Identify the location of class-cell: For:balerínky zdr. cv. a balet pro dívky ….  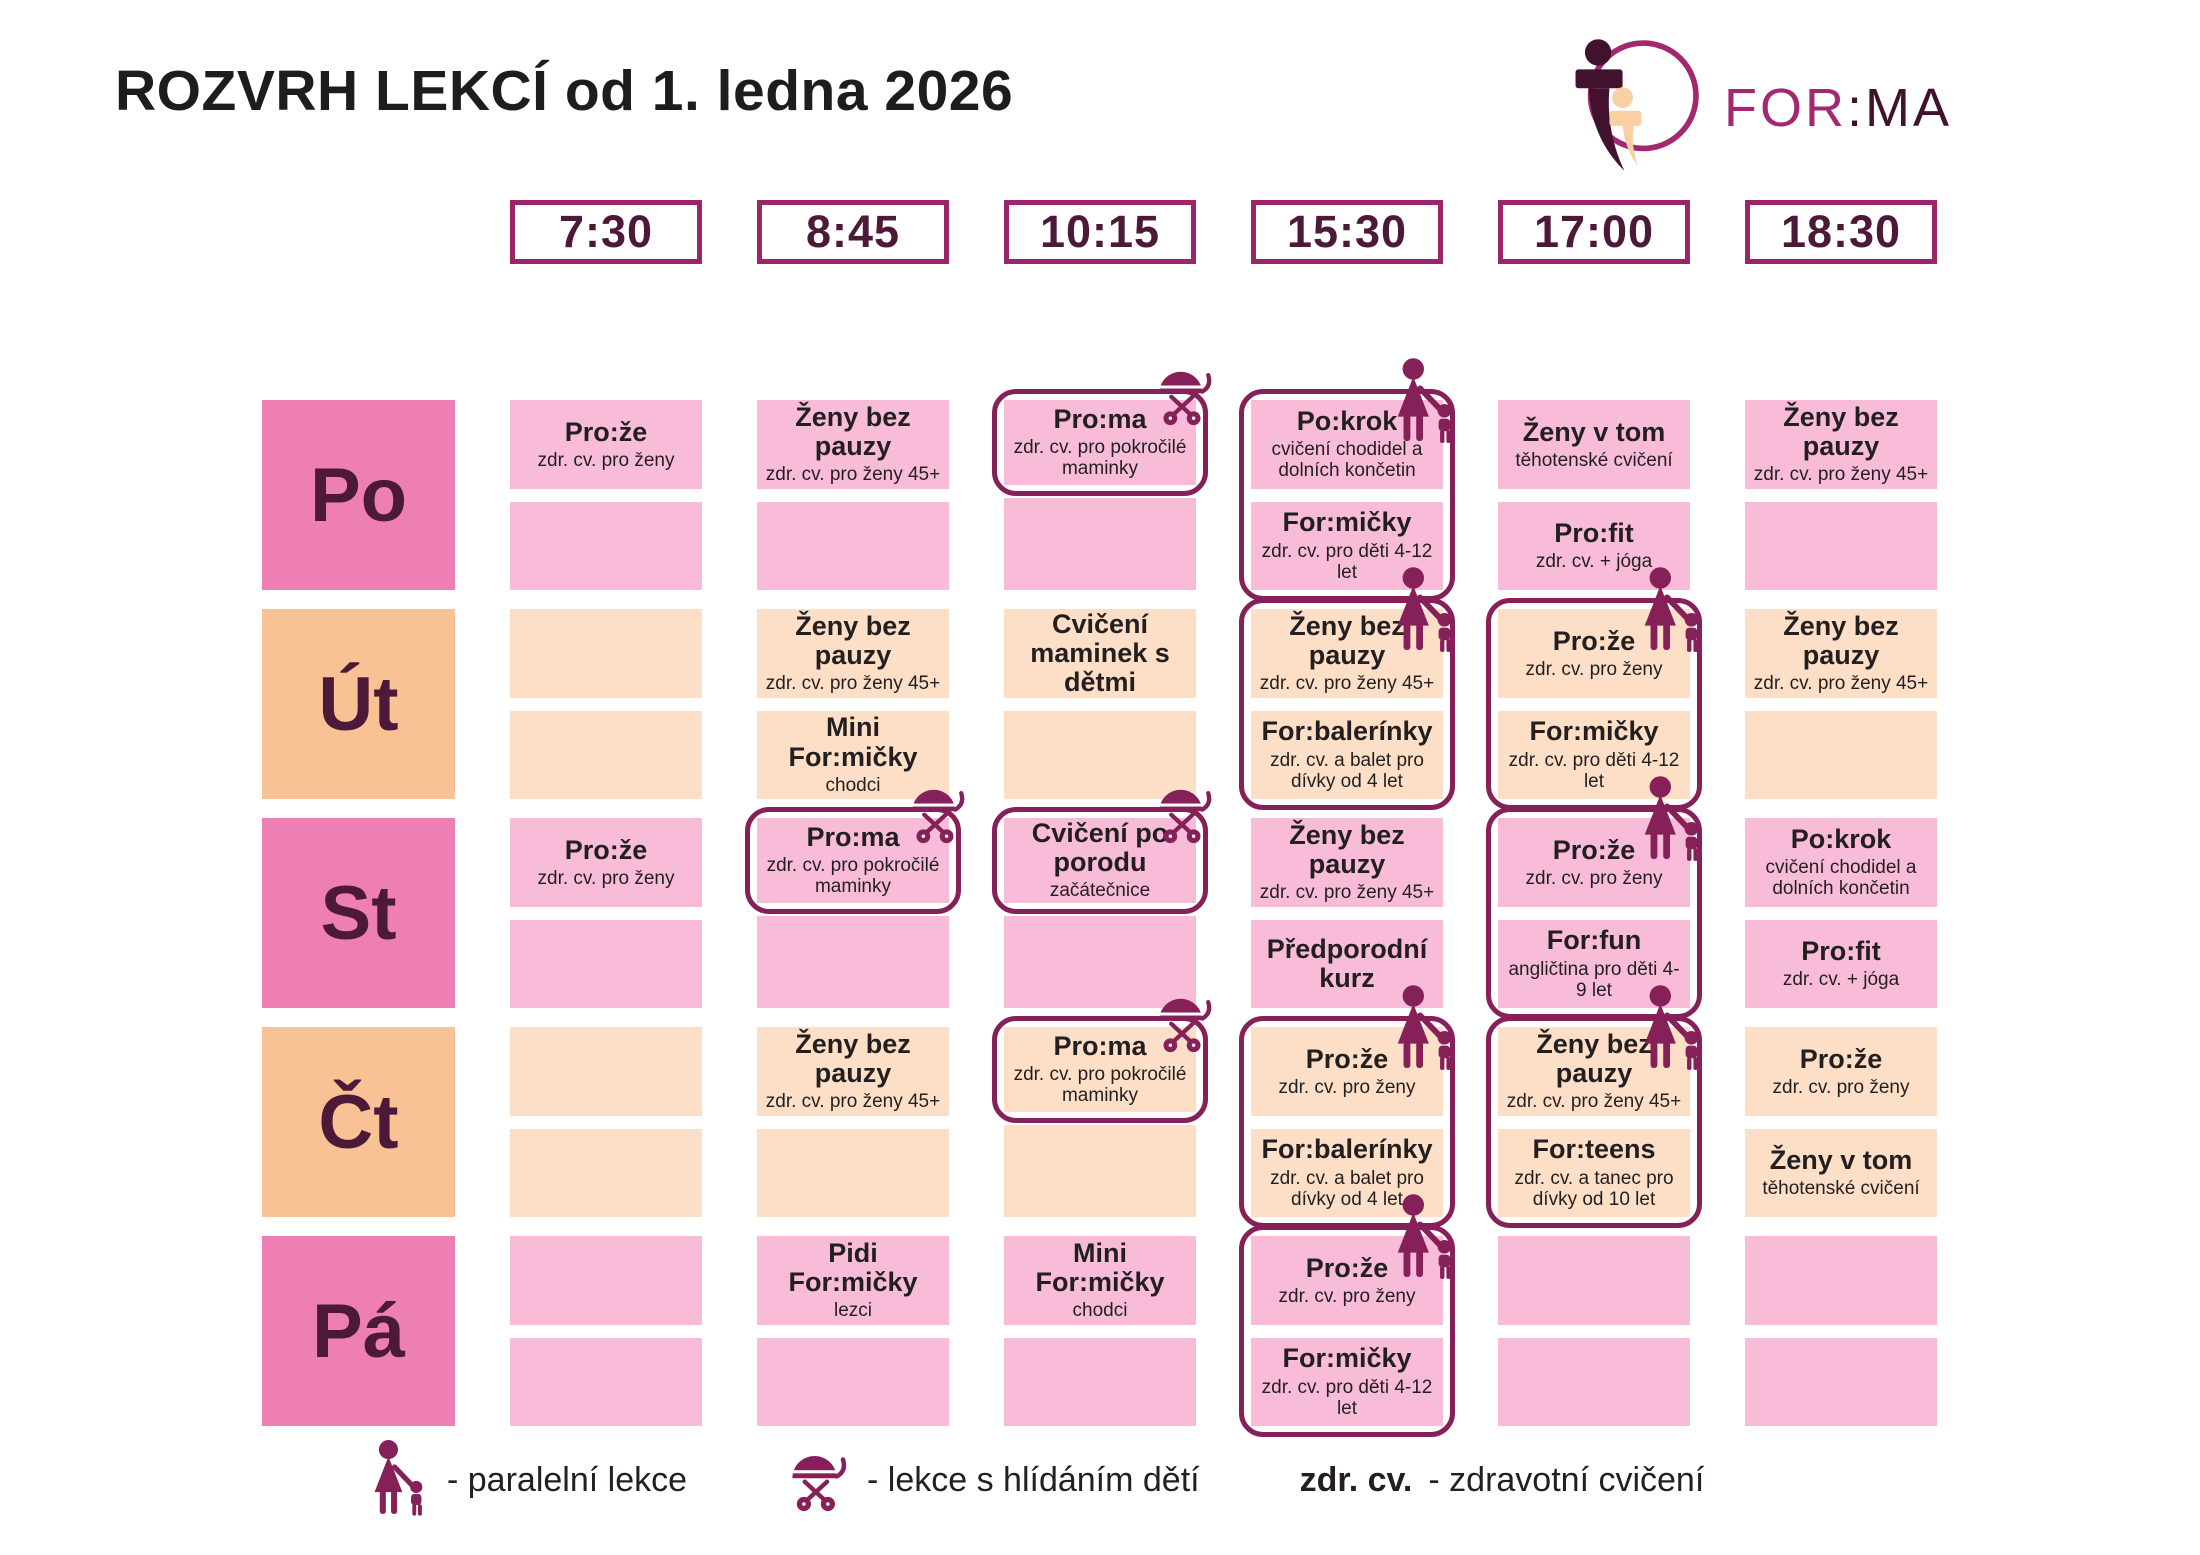
(1347, 1172).